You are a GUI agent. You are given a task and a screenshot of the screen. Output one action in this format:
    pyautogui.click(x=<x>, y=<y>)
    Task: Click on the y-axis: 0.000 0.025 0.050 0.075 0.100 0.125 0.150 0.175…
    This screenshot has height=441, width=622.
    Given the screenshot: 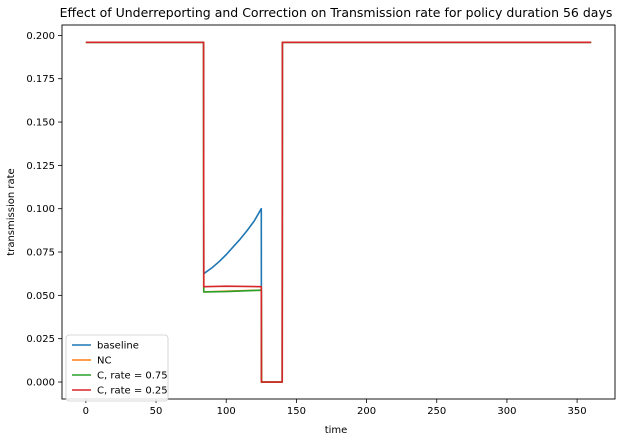 What is the action you would take?
    pyautogui.click(x=44, y=210)
    